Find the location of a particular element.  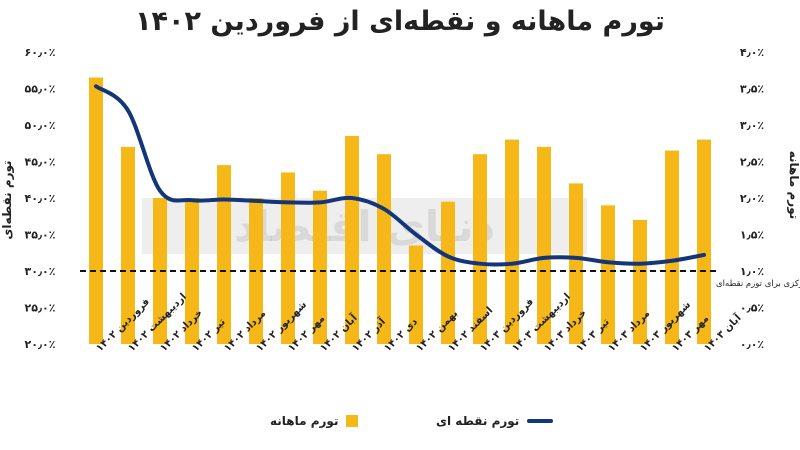

right-tick-label: ۳٫۵٪ is located at coordinates (752, 89).